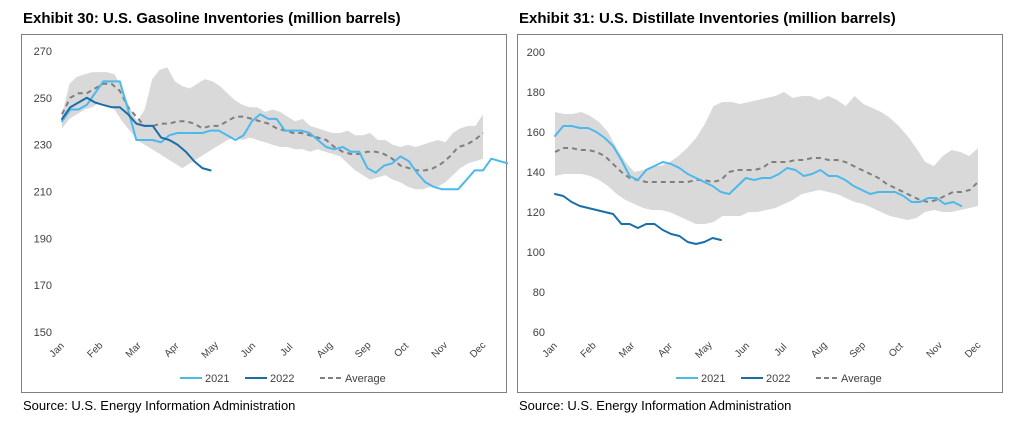 This screenshot has width=1024, height=423. I want to click on y-tick-label: 150, so click(43, 333).